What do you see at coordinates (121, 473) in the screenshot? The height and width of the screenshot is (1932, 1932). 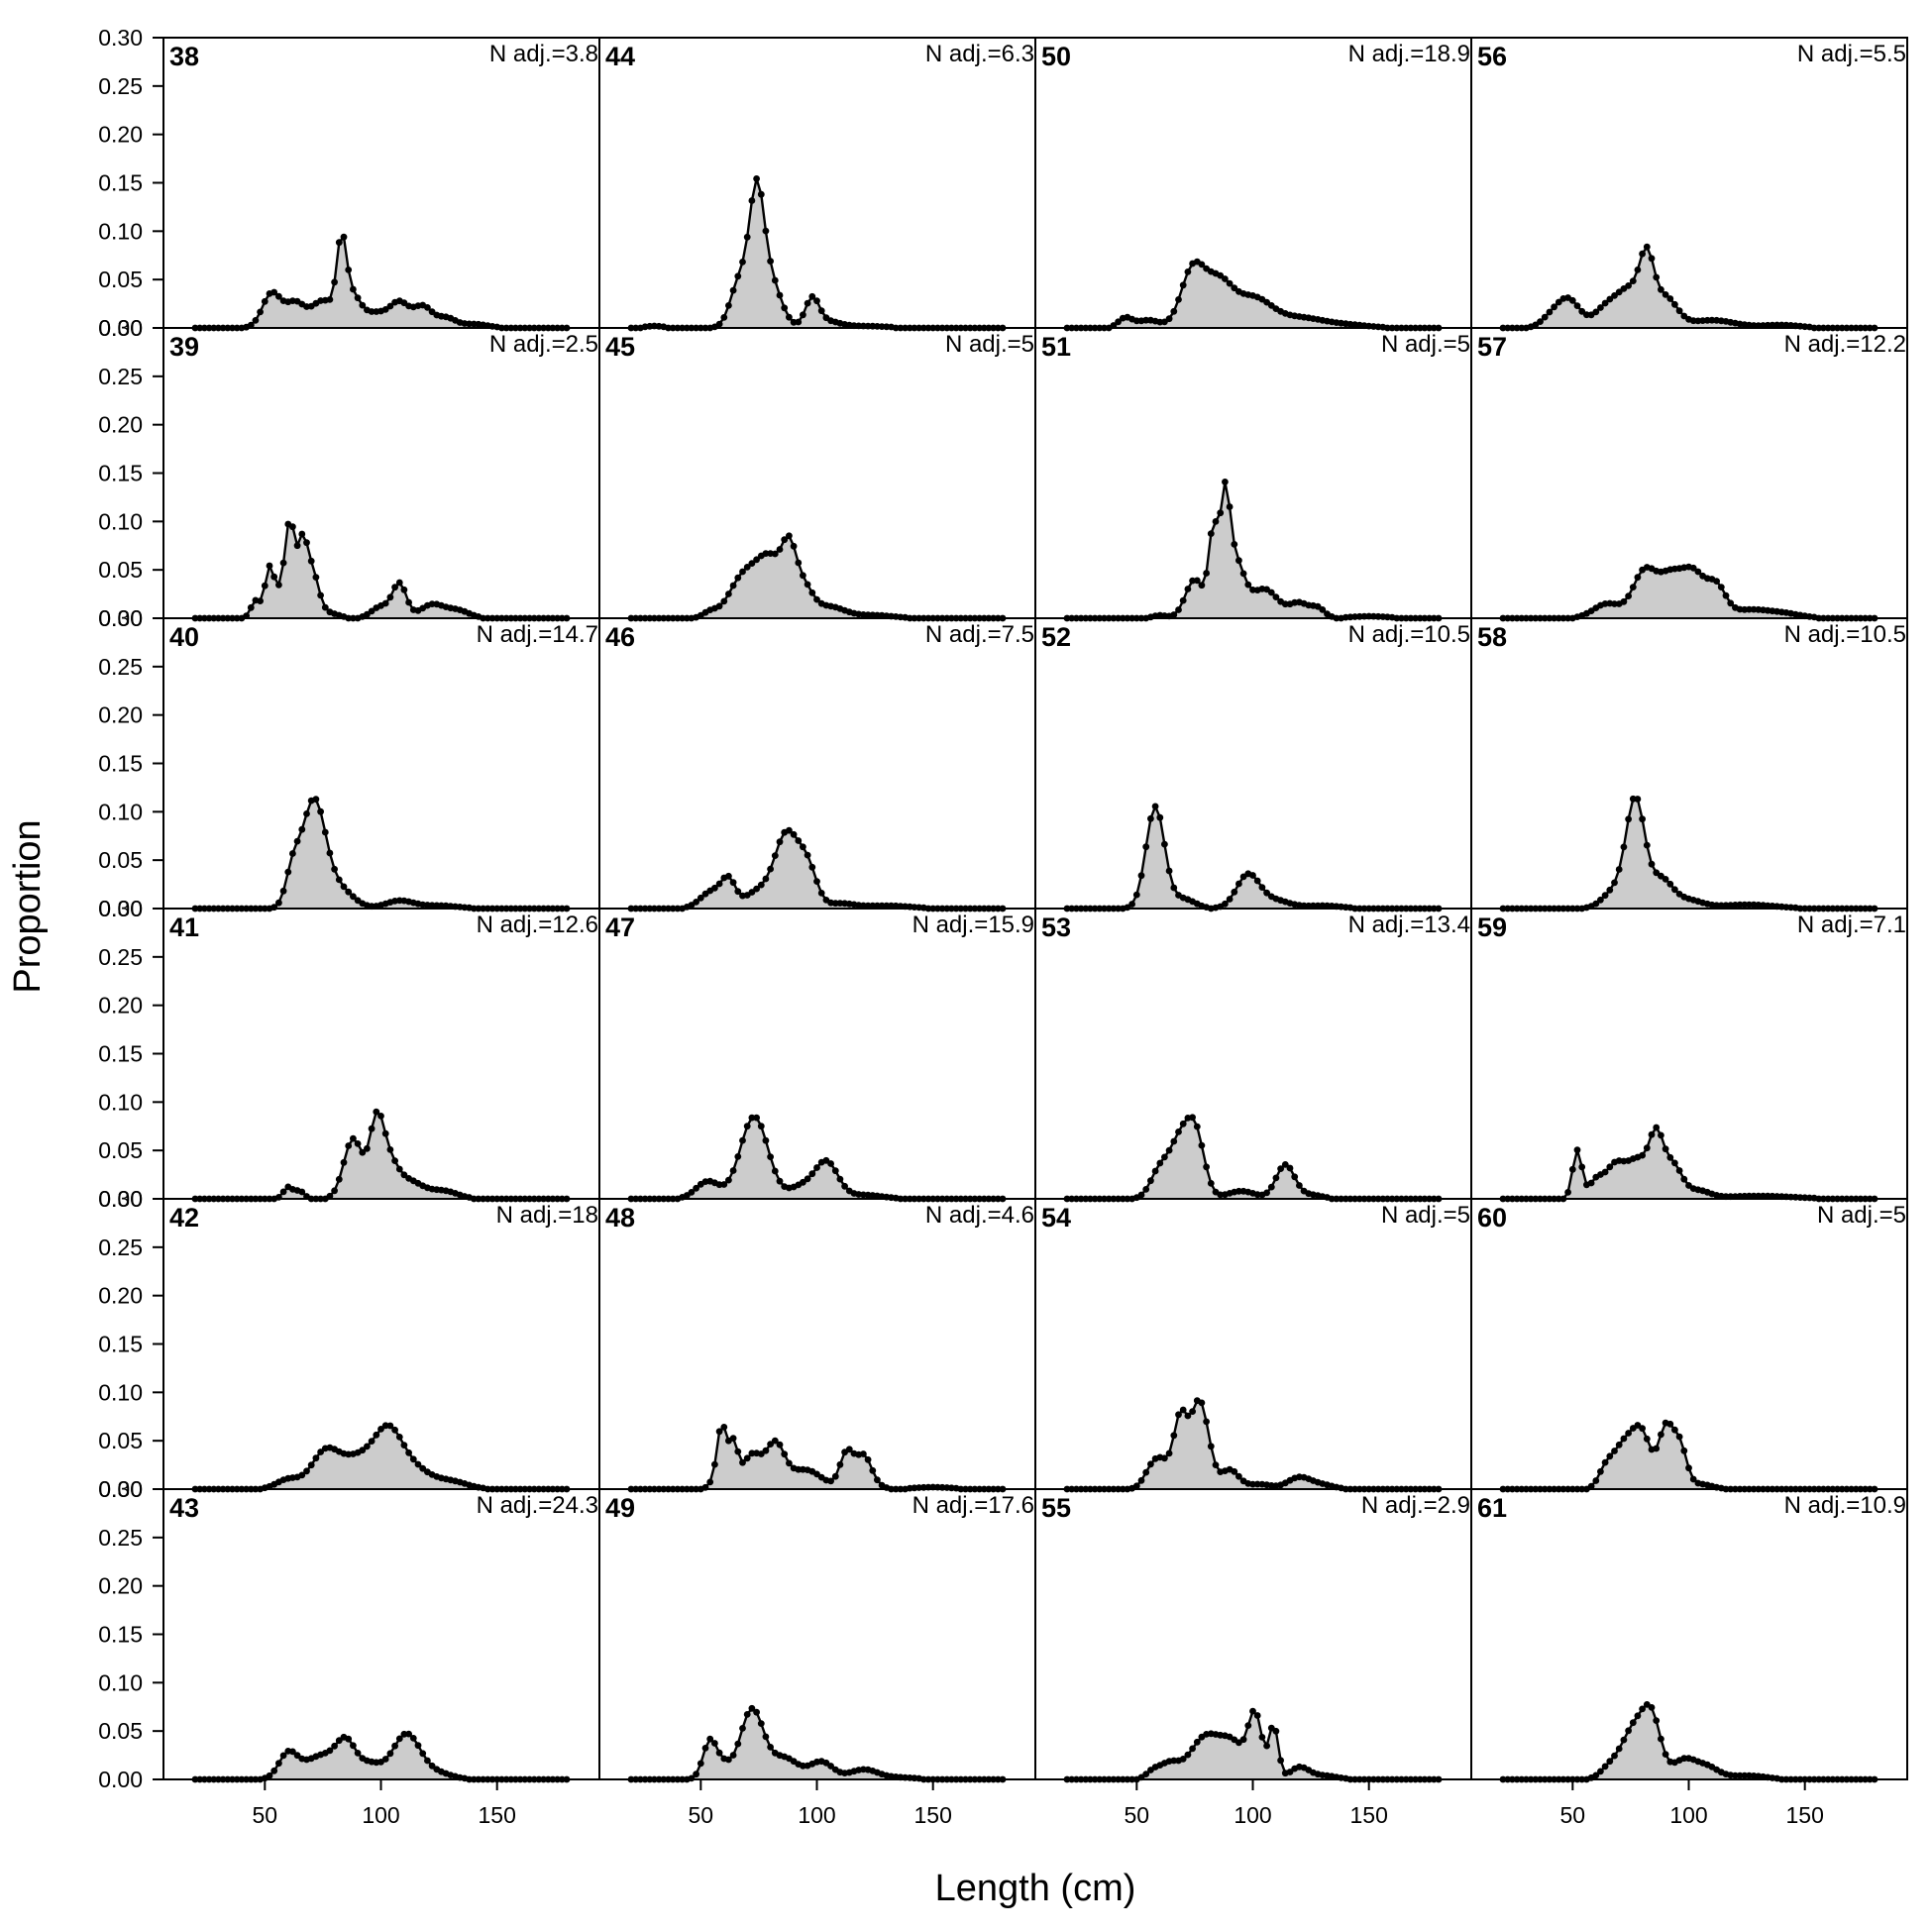 I see `y-tick-label: 0.15` at bounding box center [121, 473].